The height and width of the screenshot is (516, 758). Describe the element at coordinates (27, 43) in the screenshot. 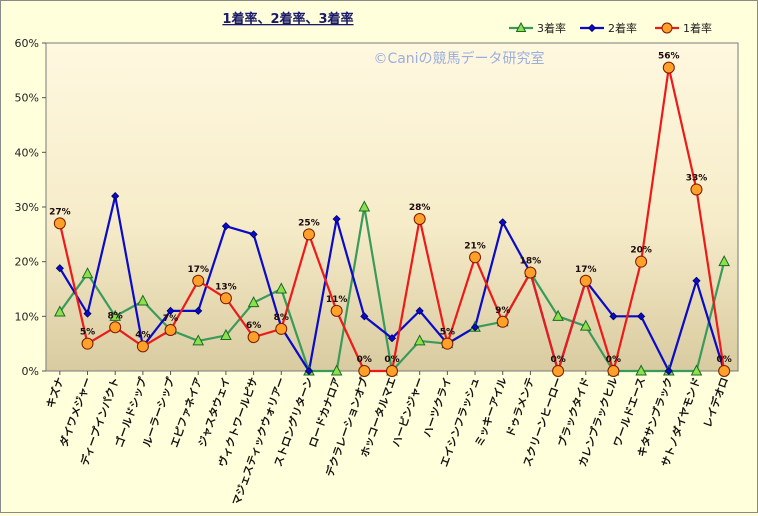

I see `y-tick-label: 60%` at that location.